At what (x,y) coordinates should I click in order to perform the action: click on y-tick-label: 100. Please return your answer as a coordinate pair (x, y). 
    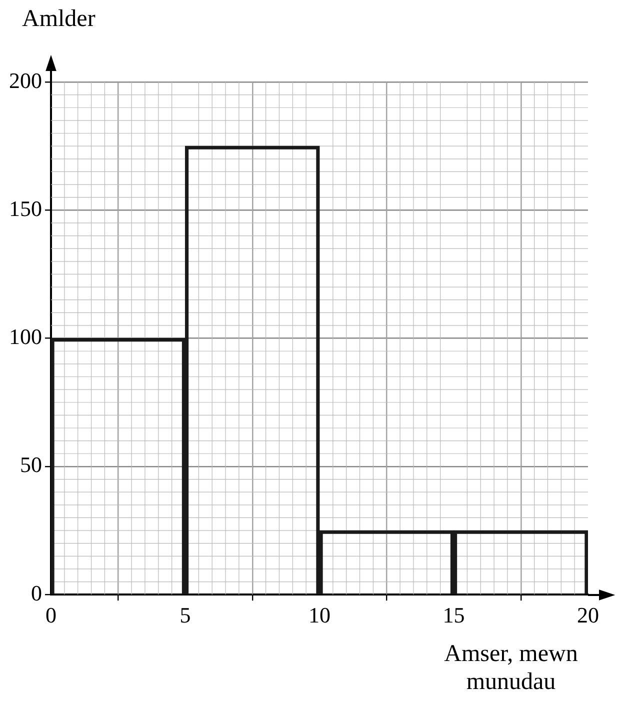
    Looking at the image, I should click on (25, 337).